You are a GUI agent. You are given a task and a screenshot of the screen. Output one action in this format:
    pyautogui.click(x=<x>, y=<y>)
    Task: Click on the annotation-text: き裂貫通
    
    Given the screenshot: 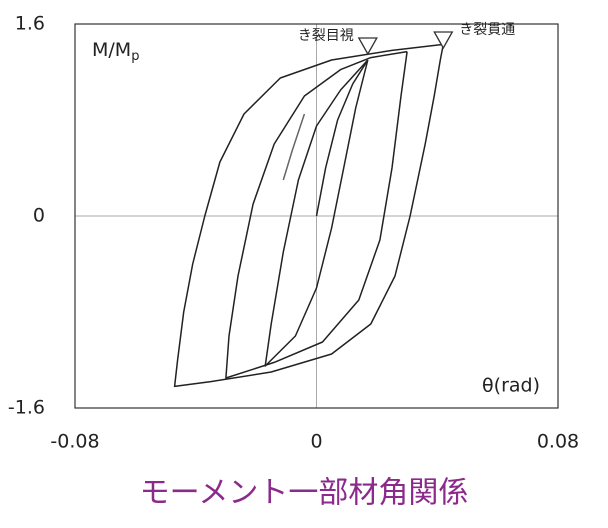 What is the action you would take?
    pyautogui.click(x=487, y=30)
    